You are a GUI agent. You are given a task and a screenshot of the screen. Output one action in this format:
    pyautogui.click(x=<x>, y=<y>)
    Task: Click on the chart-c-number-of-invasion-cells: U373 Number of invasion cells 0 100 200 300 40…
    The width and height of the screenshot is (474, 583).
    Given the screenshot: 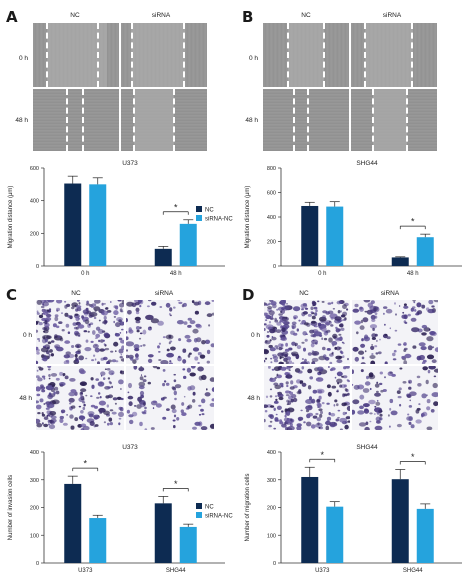 What is the action you would take?
    pyautogui.click(x=120, y=509)
    